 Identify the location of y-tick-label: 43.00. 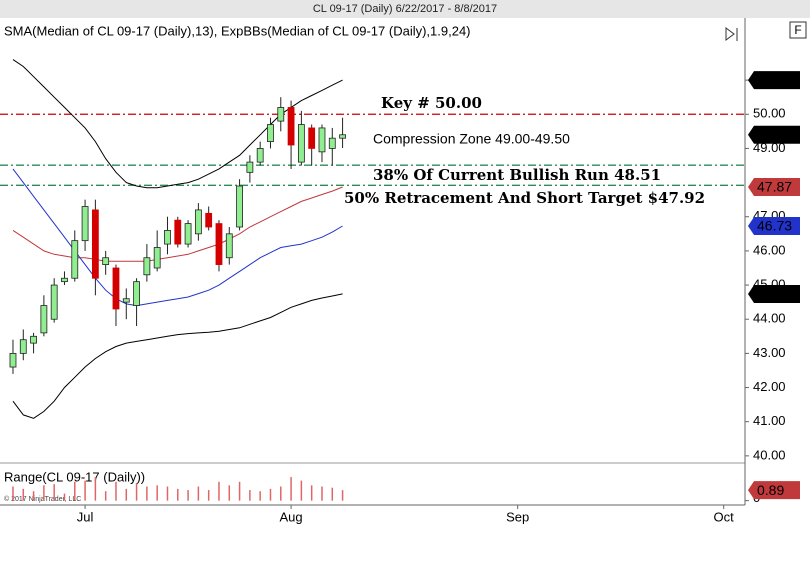
(769, 352).